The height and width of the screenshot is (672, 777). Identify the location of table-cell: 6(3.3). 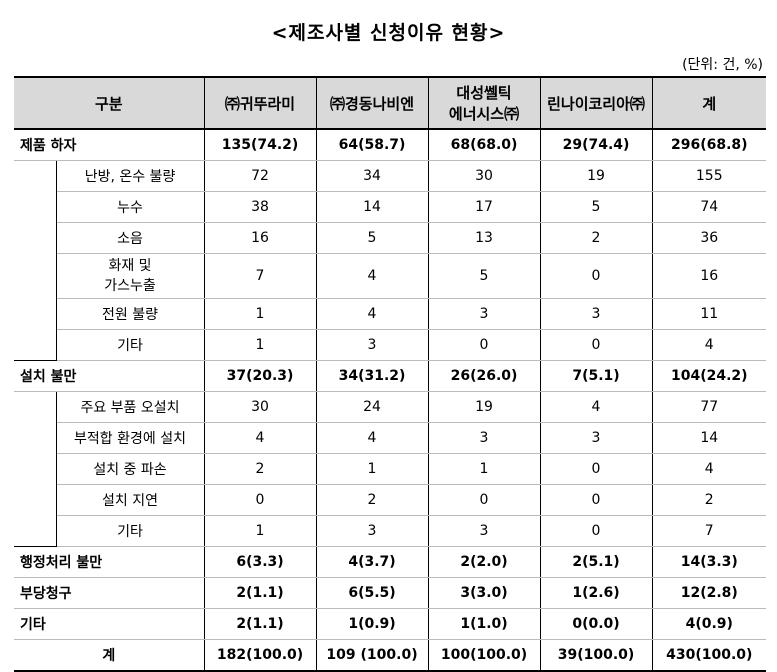
(260, 562).